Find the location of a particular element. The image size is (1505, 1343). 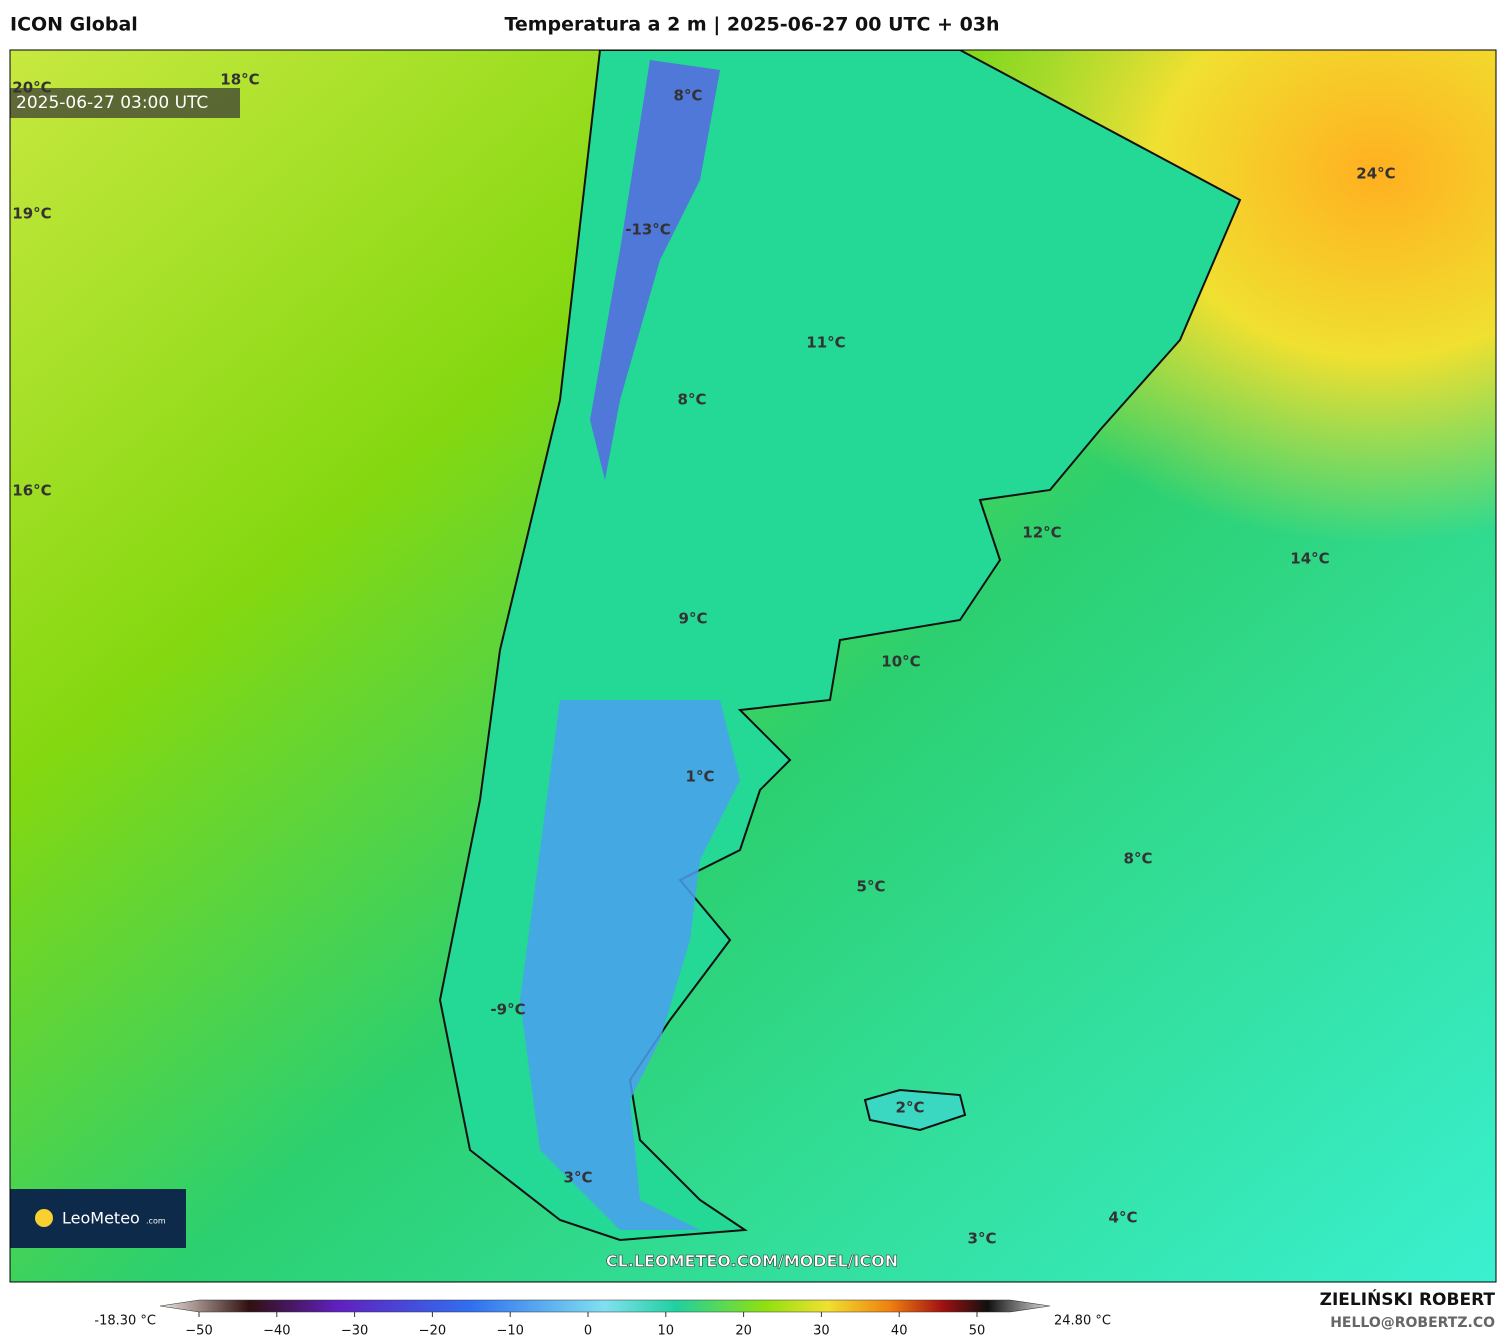

logo-sun is located at coordinates (44, 1218).